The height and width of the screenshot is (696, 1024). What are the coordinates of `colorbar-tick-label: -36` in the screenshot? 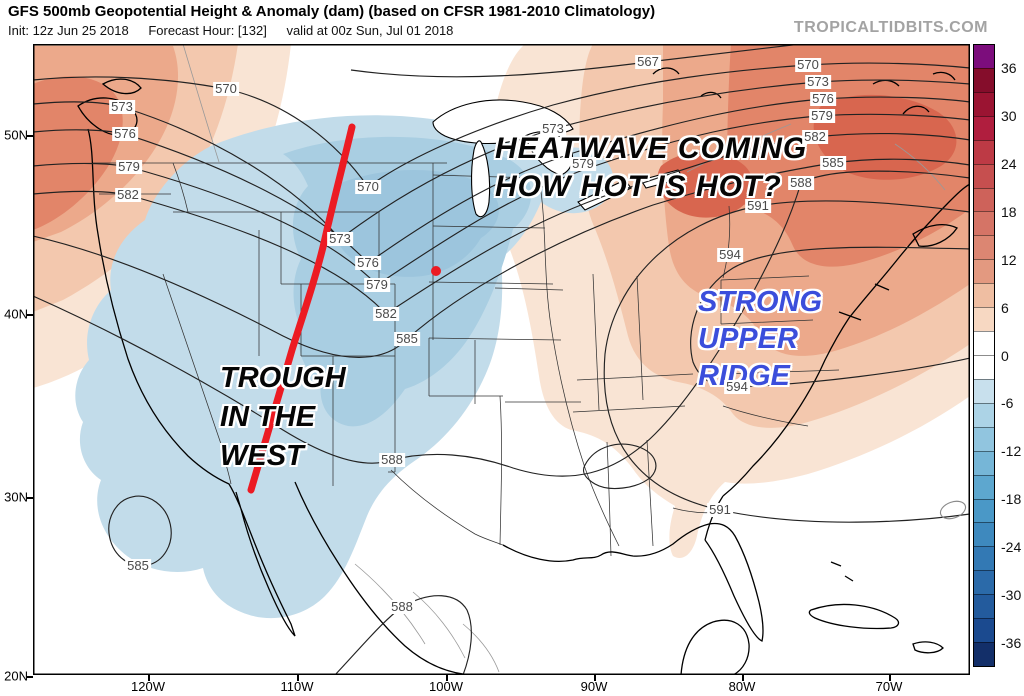 It's located at (1011, 643).